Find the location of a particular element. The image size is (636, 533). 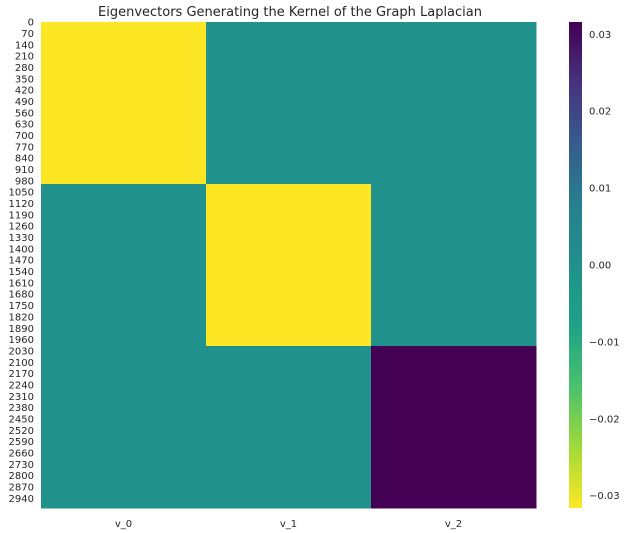

row-tick-label: 2660 is located at coordinates (21, 454).